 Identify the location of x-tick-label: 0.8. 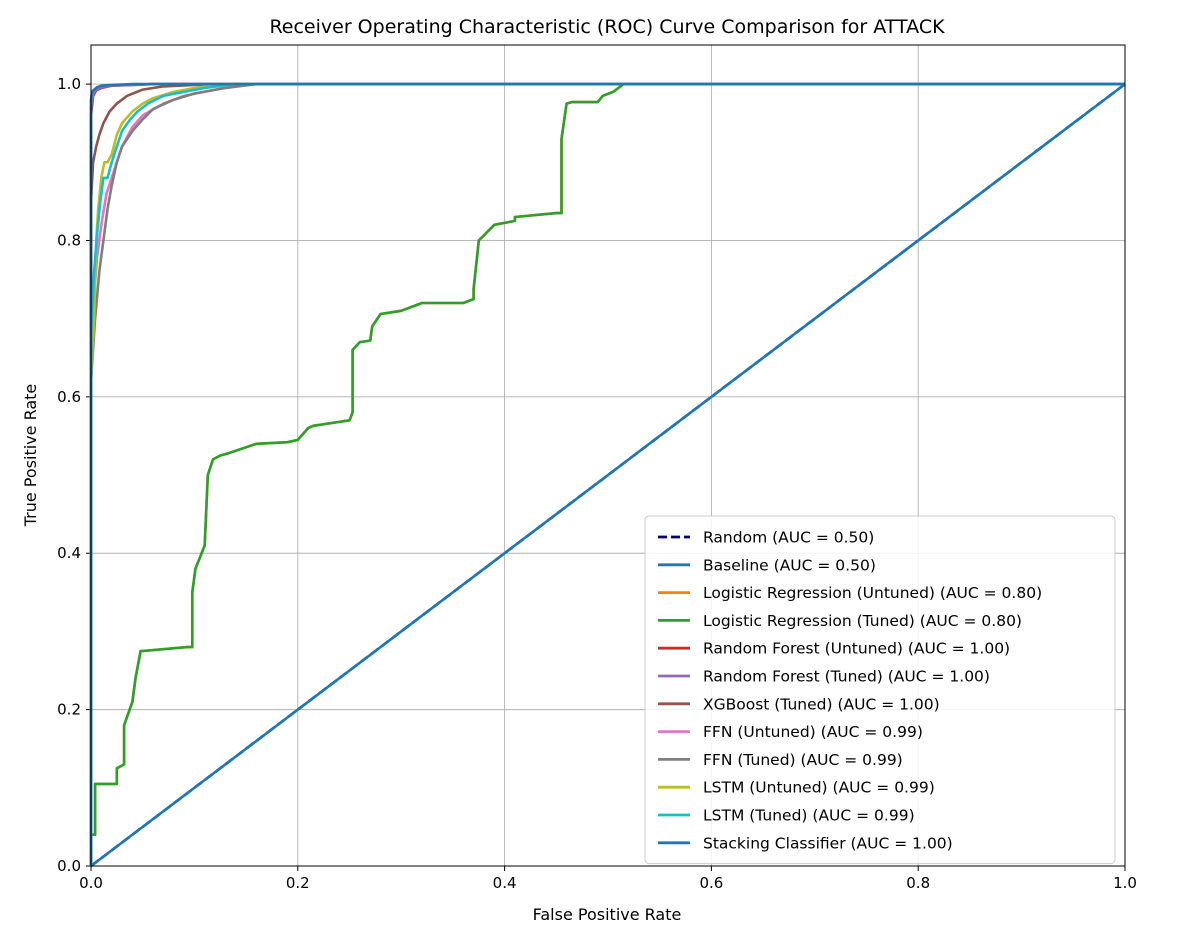
(918, 883).